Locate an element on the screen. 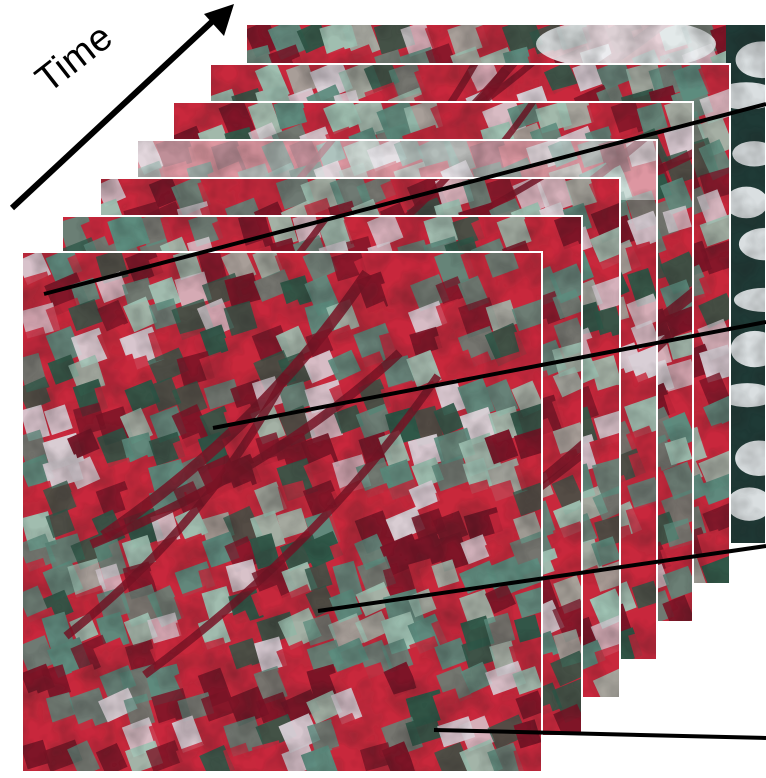 This screenshot has width=766, height=778. time-arrow is located at coordinates (121, 107).